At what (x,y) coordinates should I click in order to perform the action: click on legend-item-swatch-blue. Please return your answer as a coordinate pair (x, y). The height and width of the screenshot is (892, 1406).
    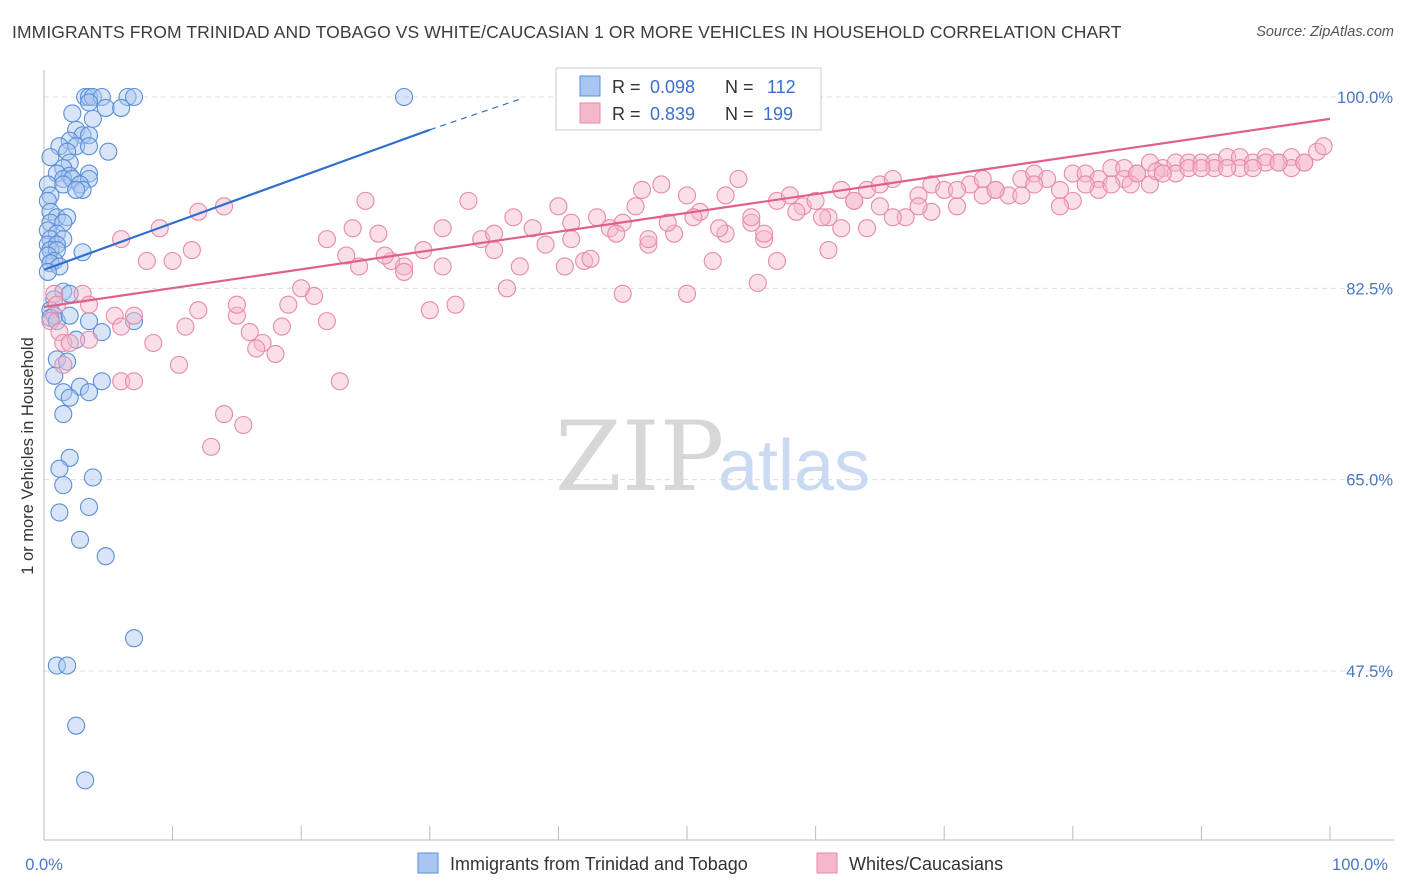
    Looking at the image, I should click on (428, 863).